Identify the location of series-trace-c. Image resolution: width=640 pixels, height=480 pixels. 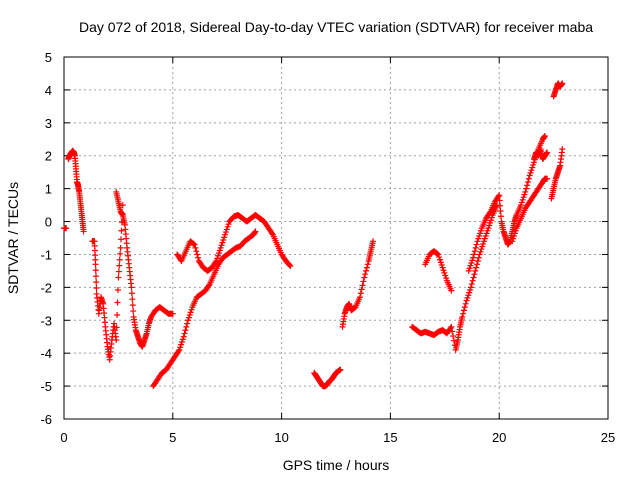
(107, 282).